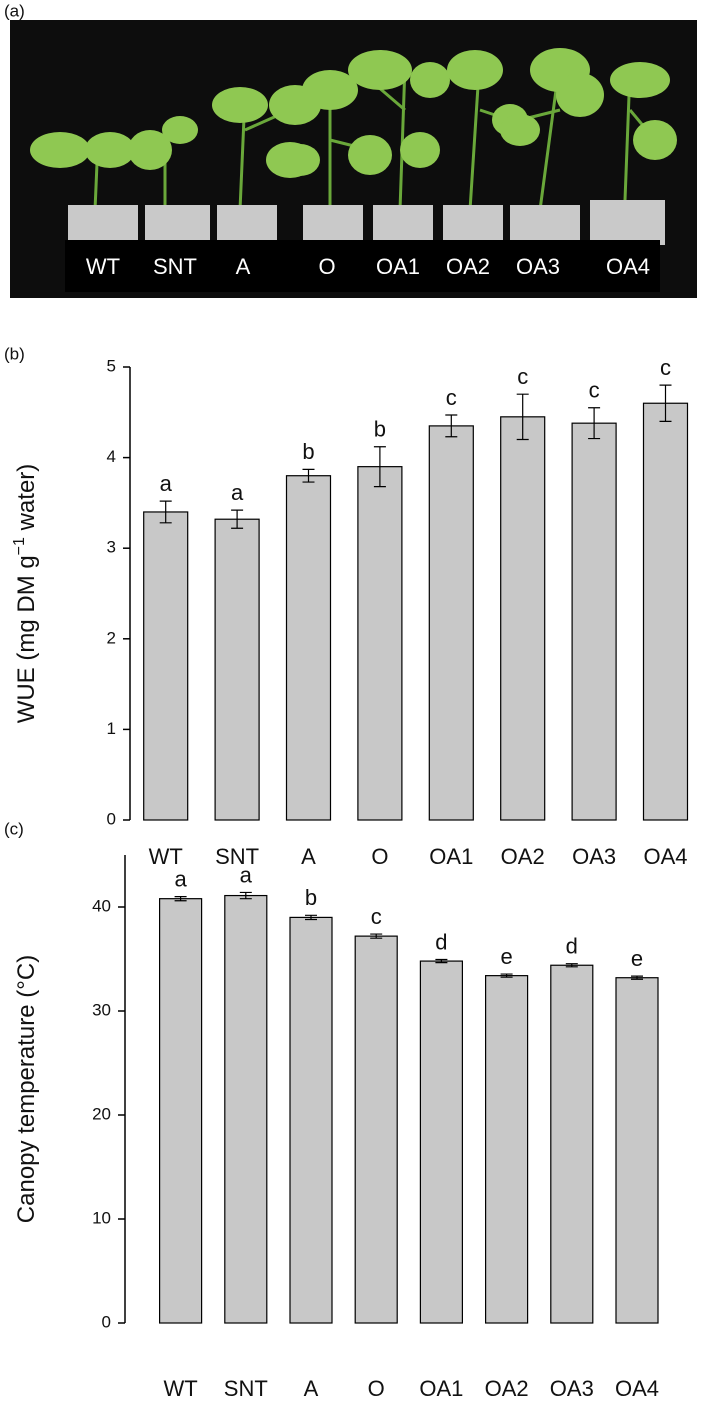 The height and width of the screenshot is (1411, 709). I want to click on y-axis-label-part: Canopy temperature (°C), so click(26, 1089).